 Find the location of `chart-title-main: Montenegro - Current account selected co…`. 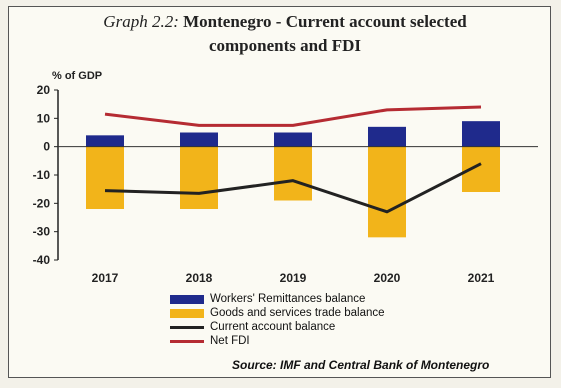

chart-title-main: Montenegro - Current account selected co… is located at coordinates (325, 33).